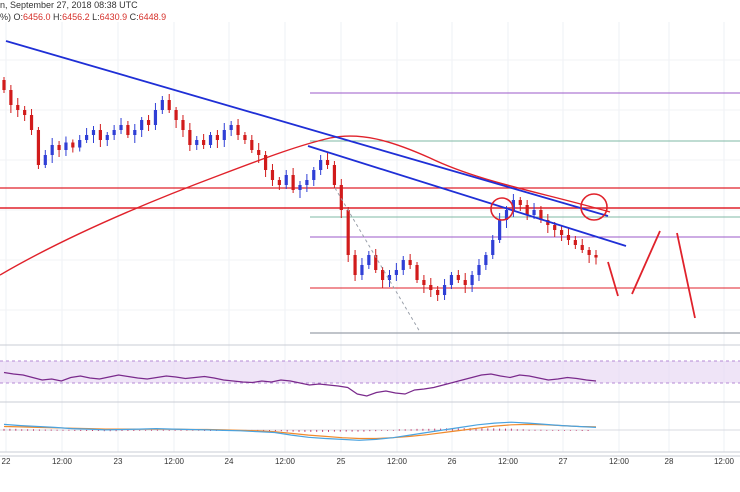 Image resolution: width=740 pixels, height=492 pixels. What do you see at coordinates (152, 17) in the screenshot?
I see `close-value: 6448.9` at bounding box center [152, 17].